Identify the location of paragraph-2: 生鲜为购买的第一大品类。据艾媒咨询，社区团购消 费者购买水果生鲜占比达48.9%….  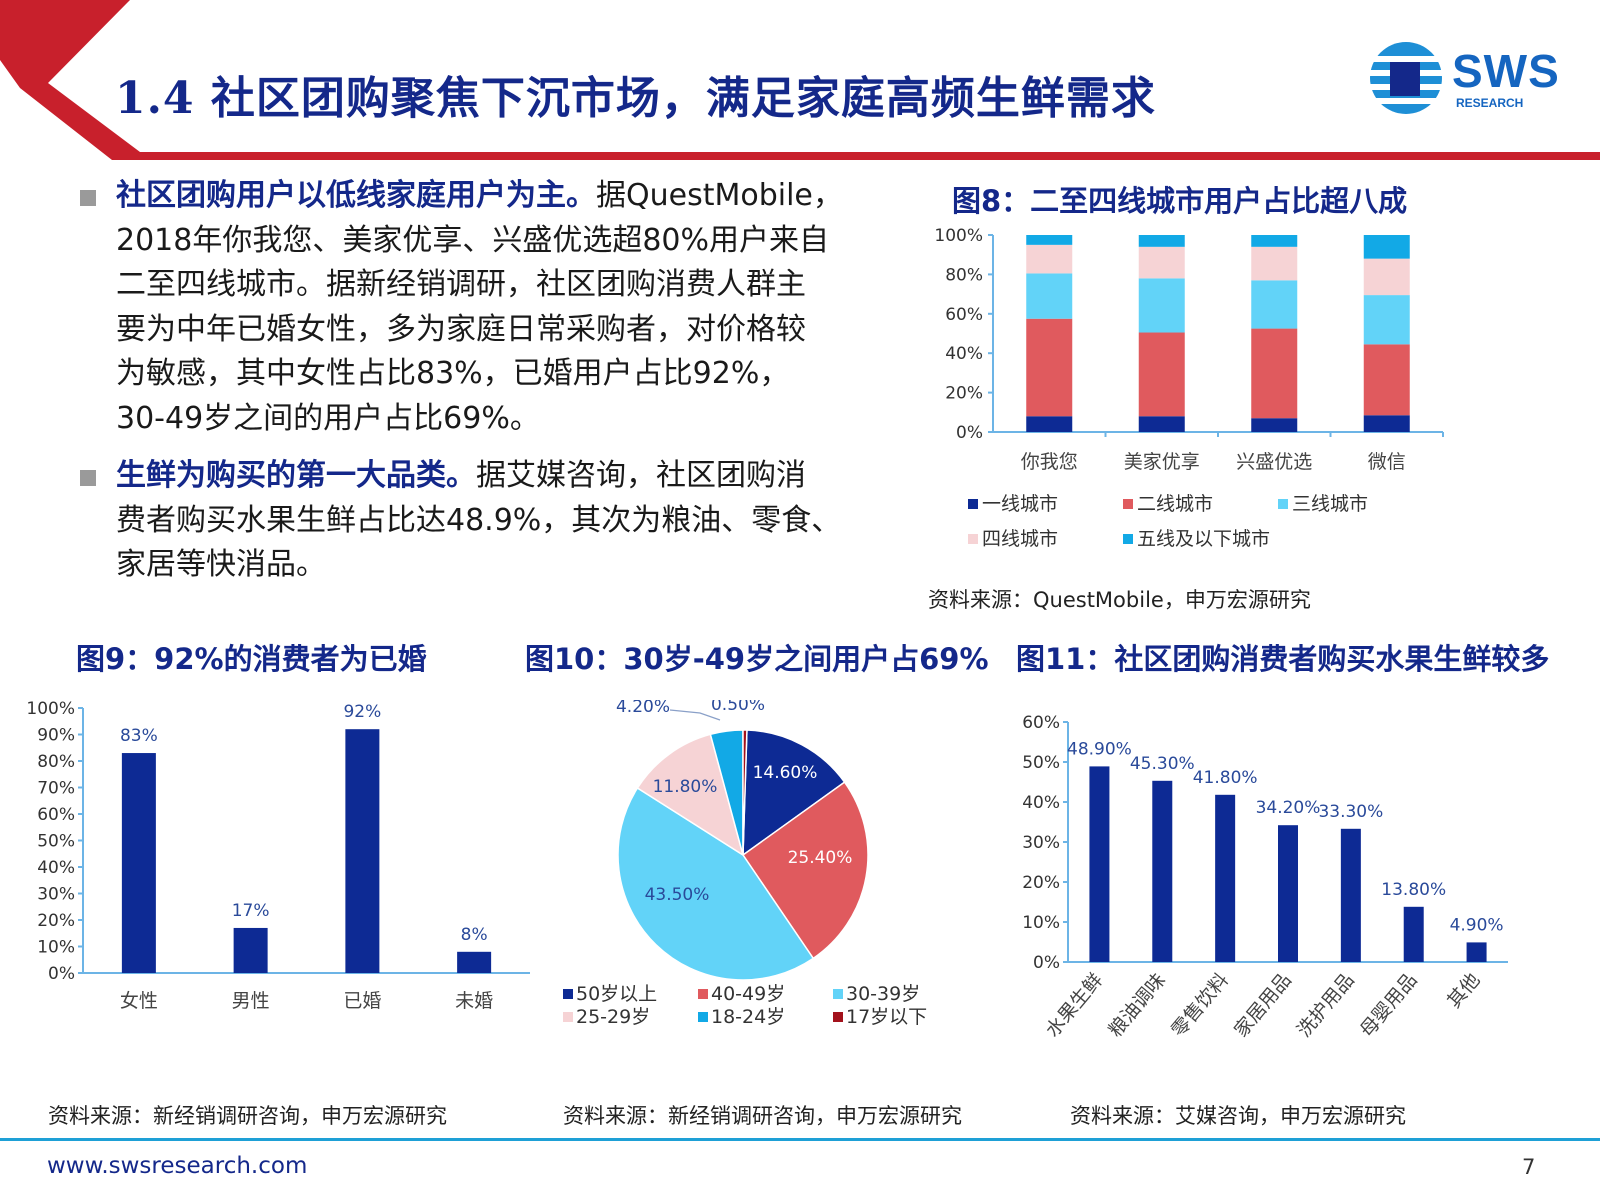
(496, 521).